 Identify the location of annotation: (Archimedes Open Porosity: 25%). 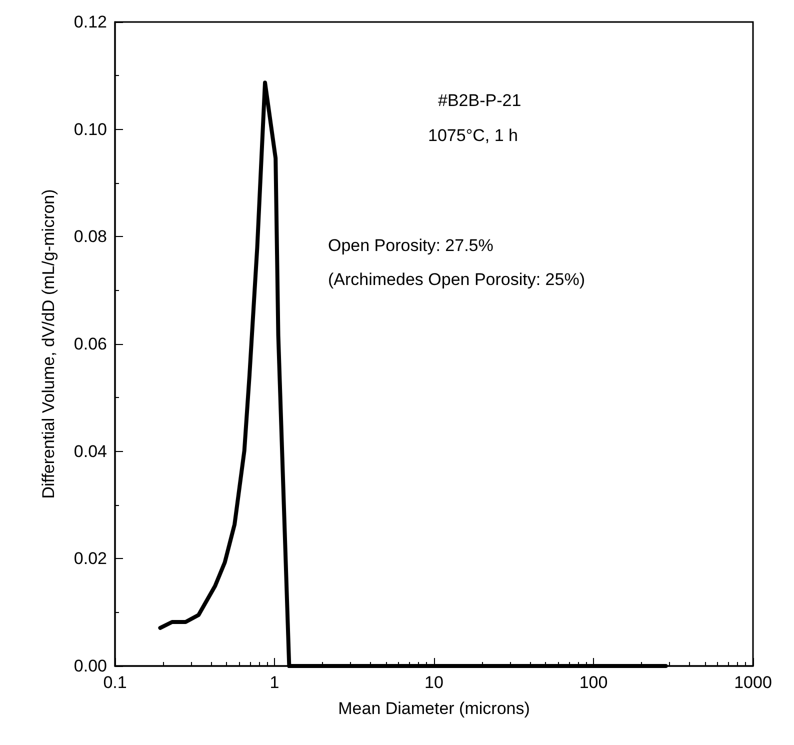
(456, 279).